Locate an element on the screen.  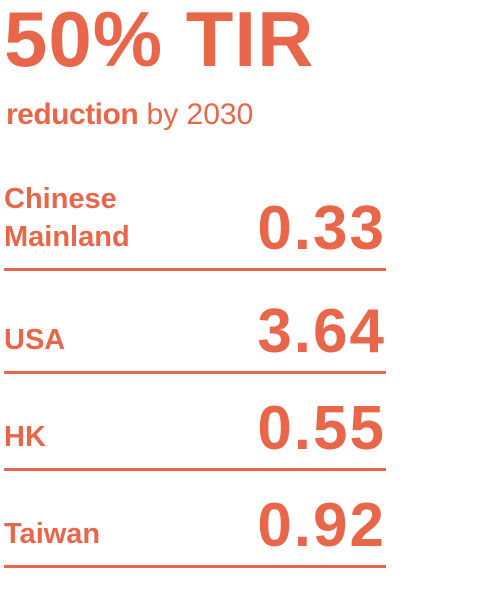
region-label: HK is located at coordinates (25, 437).